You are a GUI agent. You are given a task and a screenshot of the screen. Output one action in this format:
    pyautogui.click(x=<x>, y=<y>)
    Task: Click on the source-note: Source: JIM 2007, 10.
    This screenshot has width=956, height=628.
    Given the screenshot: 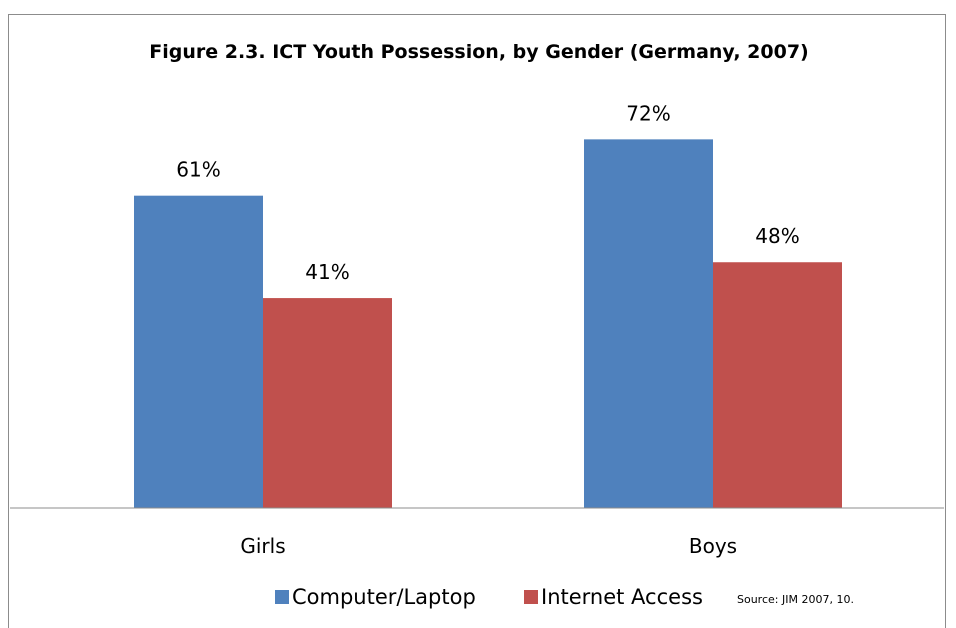 What is the action you would take?
    pyautogui.click(x=795, y=599)
    